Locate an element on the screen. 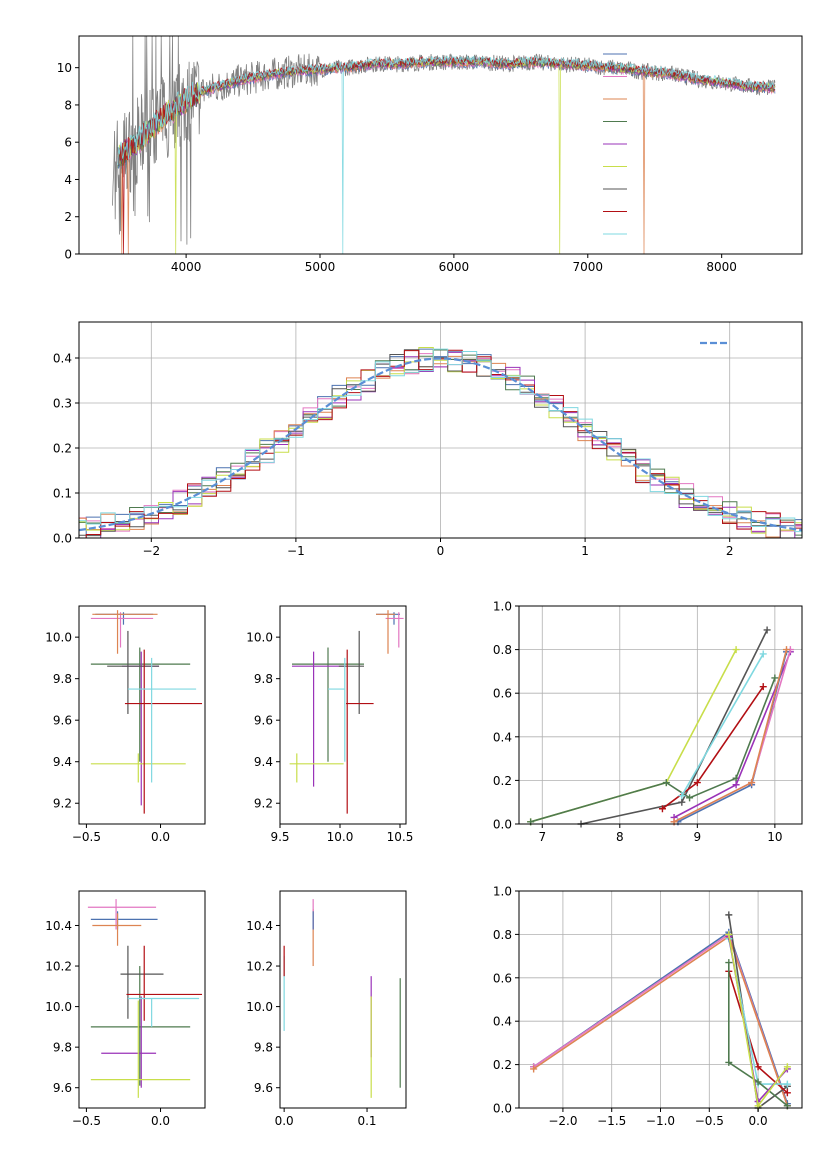 The height and width of the screenshot is (1170, 819). model-spectrum-line-salpeter_elodie is located at coordinates (446, 111).